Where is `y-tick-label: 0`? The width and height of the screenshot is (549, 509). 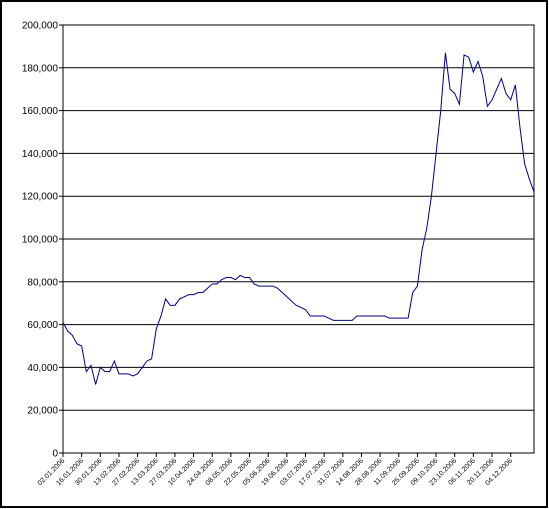 y-tick-label: 0 is located at coordinates (55, 454).